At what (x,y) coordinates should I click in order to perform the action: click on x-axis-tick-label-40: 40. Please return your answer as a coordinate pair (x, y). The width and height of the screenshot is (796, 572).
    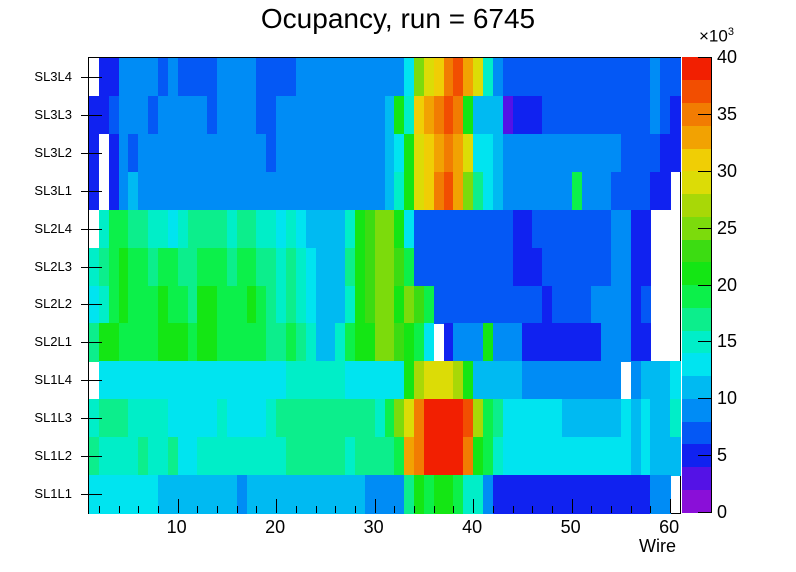
    Looking at the image, I should click on (472, 527).